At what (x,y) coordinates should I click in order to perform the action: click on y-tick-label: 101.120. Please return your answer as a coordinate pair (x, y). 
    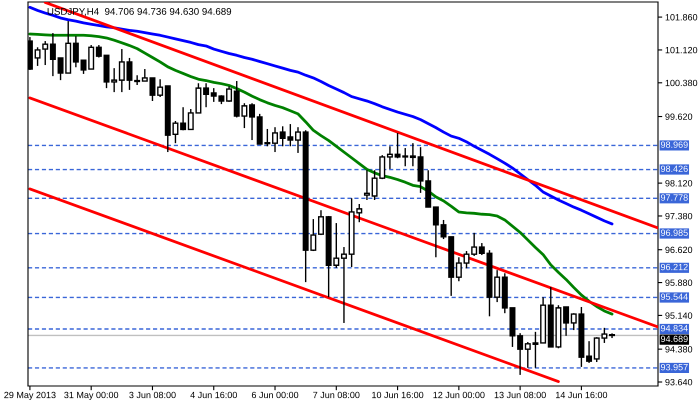
    Looking at the image, I should click on (682, 50).